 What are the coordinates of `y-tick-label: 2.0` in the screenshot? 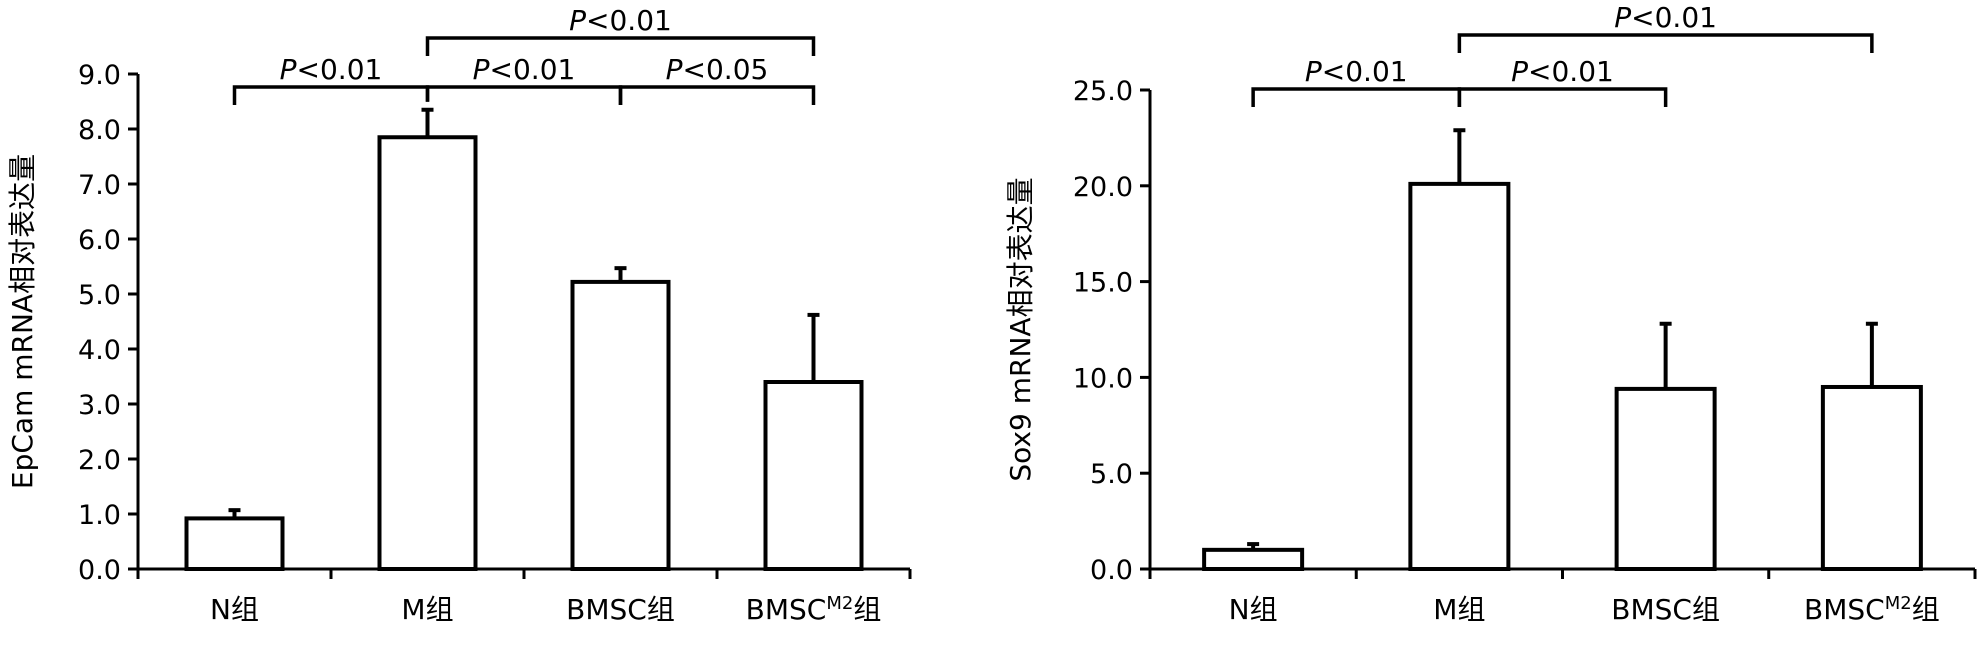 It's located at (99, 460).